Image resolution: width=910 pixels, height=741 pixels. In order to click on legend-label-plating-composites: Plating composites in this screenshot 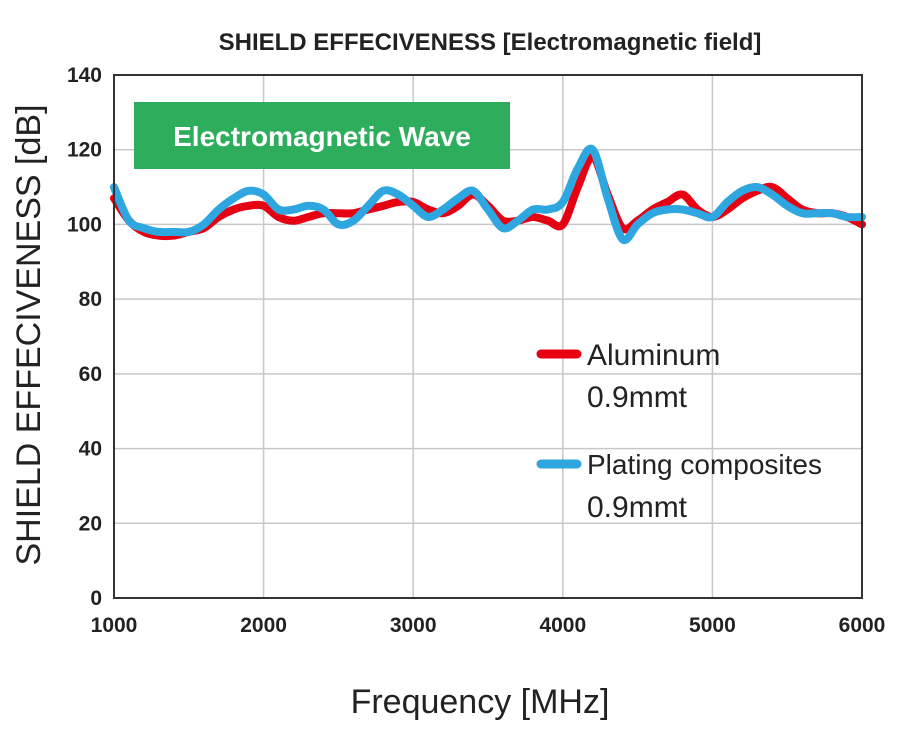, I will do `click(704, 464)`.